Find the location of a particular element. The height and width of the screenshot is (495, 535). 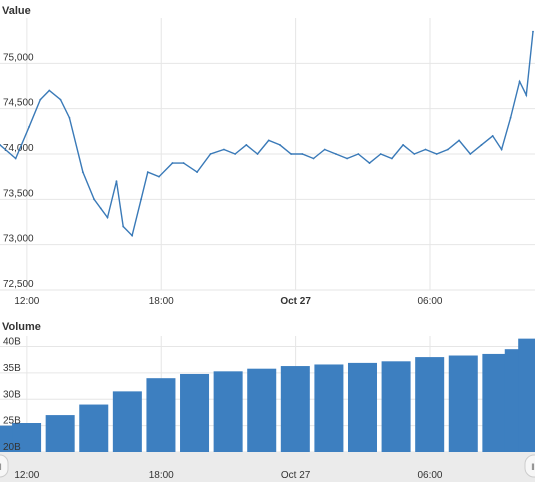

price-x-tick-label: 12:00 is located at coordinates (26, 301).